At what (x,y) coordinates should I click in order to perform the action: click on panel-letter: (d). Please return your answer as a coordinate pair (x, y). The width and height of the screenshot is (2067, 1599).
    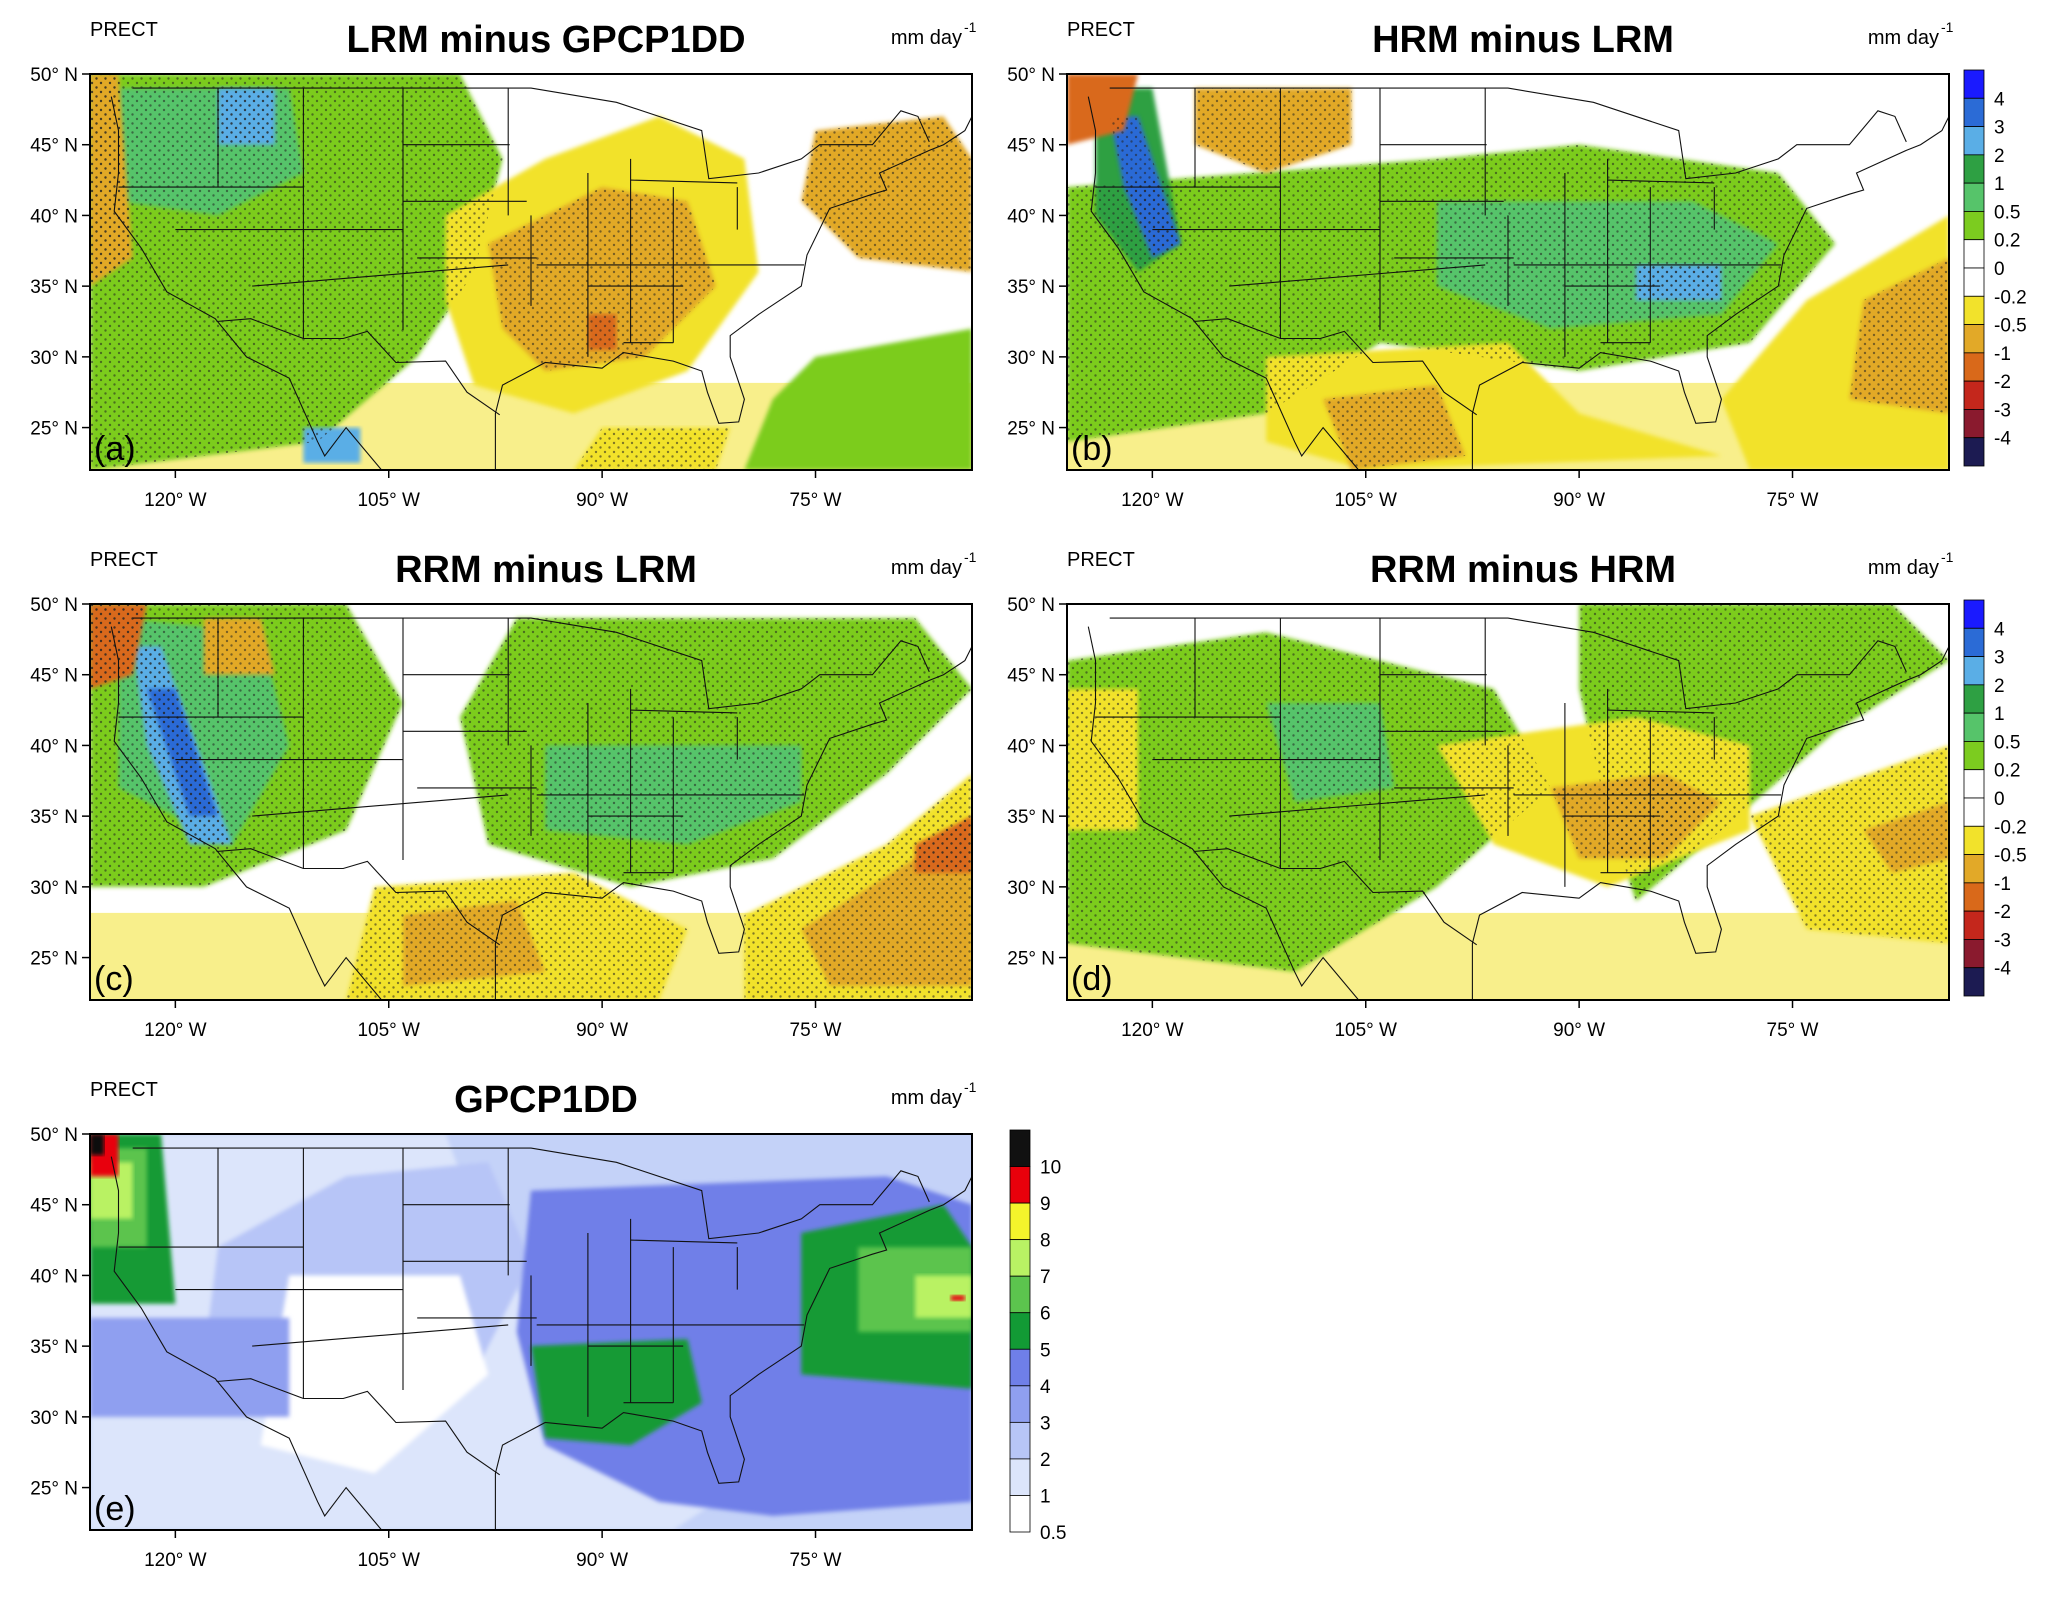
    Looking at the image, I should click on (1092, 979).